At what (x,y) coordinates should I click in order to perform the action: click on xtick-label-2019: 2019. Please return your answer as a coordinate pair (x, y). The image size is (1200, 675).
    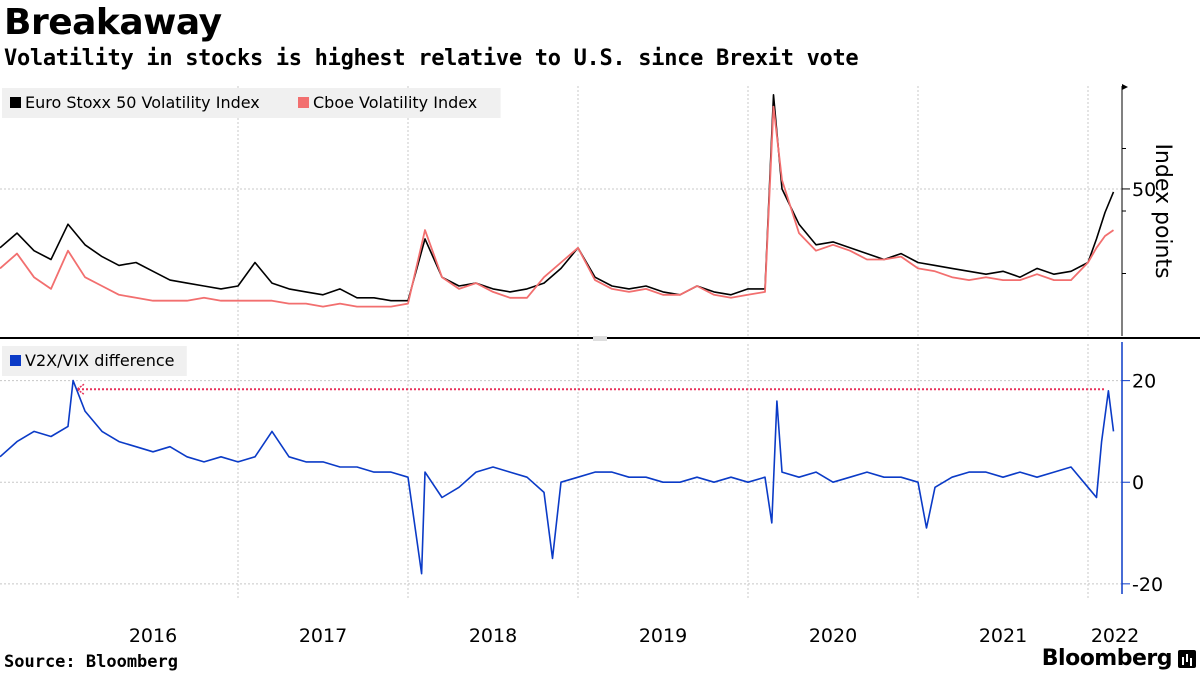
    Looking at the image, I should click on (663, 636).